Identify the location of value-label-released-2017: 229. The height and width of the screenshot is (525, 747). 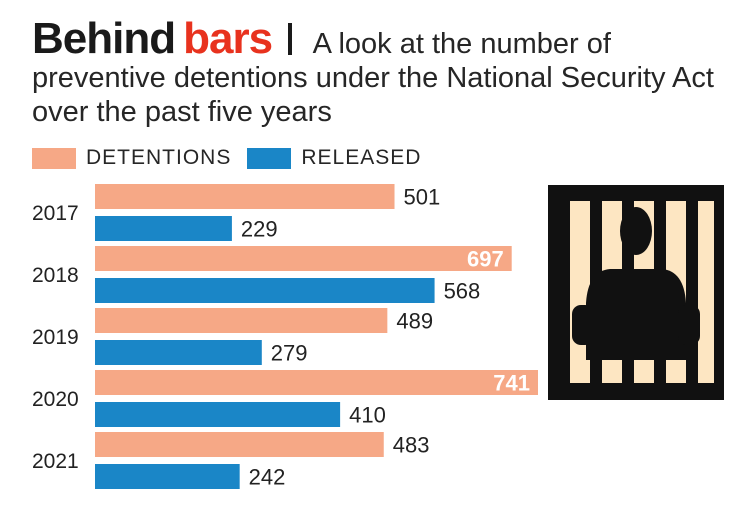
(259, 229).